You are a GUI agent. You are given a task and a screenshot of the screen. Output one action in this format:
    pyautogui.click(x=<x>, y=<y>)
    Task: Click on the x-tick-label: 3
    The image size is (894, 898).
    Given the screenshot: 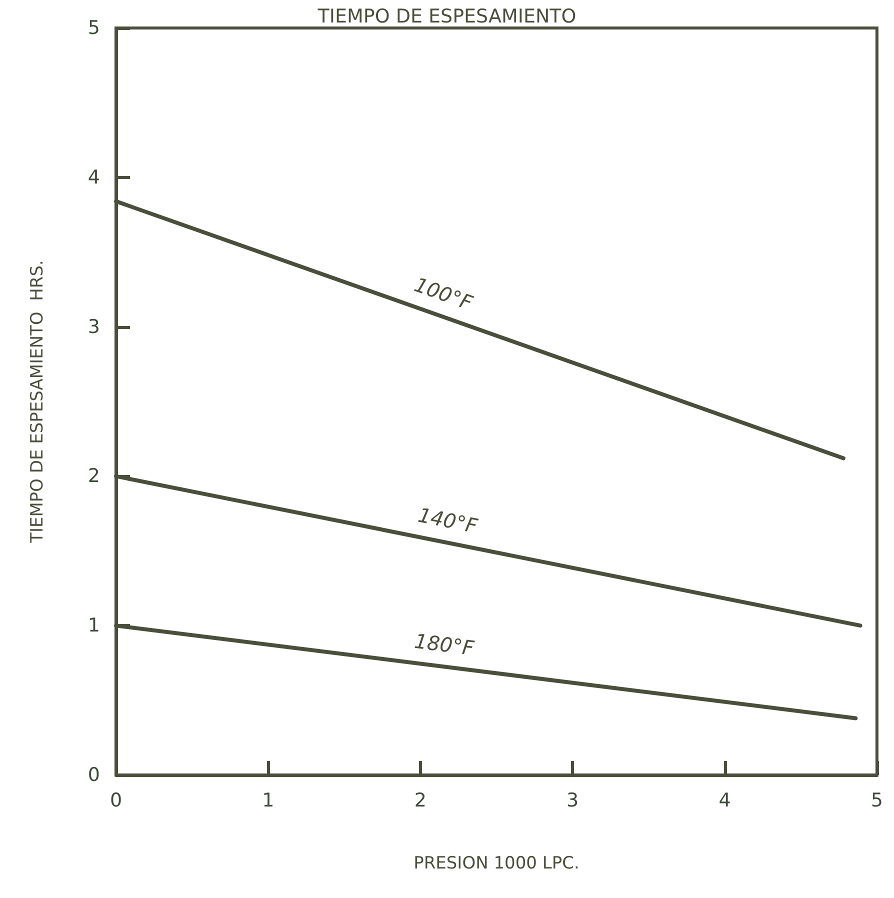 What is the action you would take?
    pyautogui.click(x=572, y=801)
    